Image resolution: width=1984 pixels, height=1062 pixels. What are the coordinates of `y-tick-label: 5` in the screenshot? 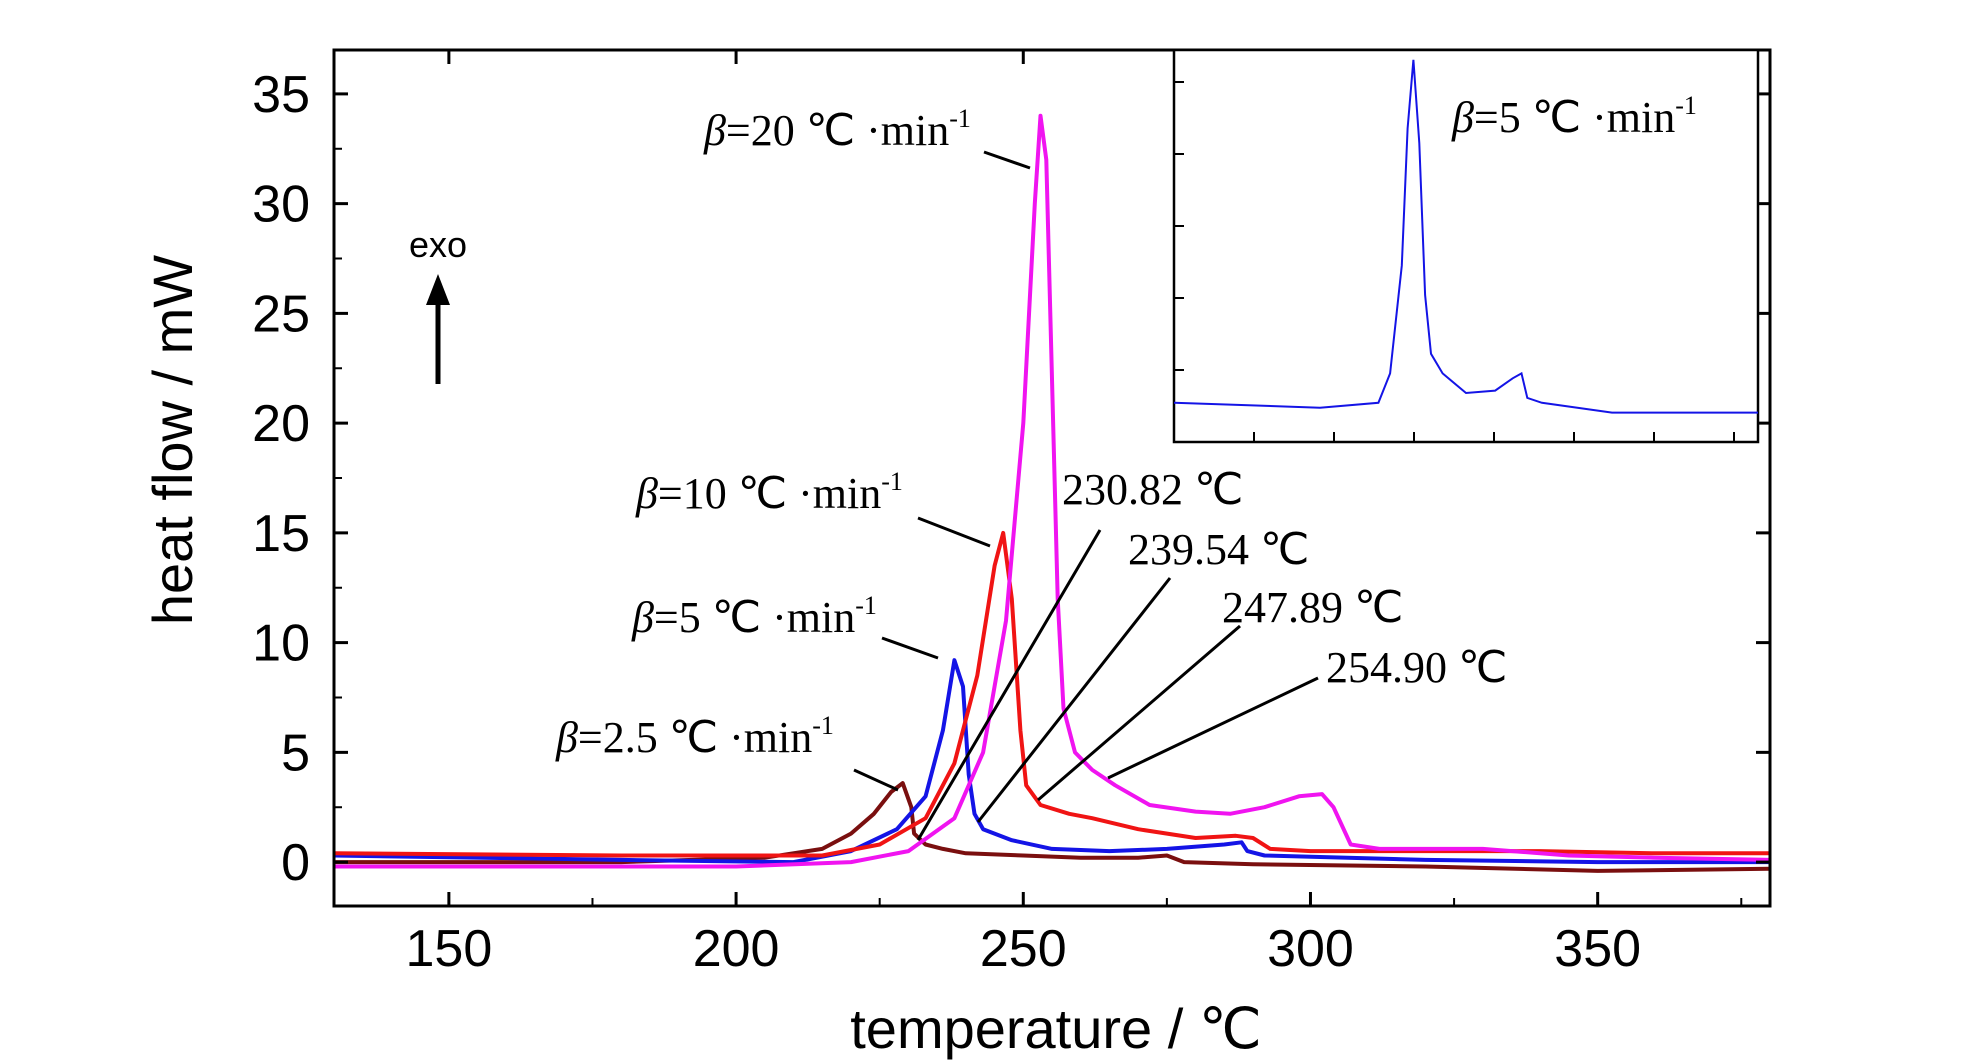 It's located at (295, 753).